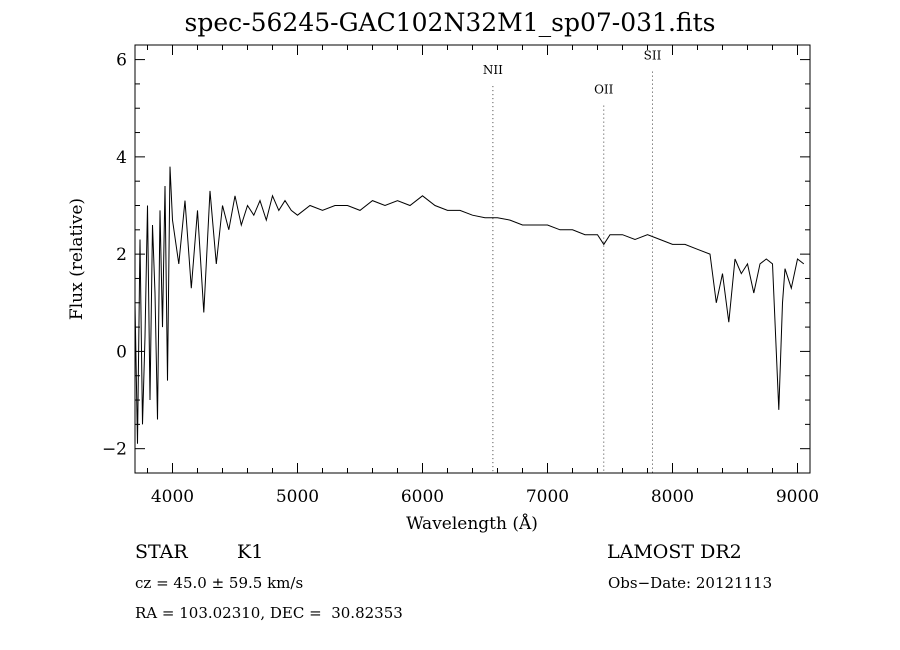 This screenshot has width=900, height=650. Describe the element at coordinates (297, 497) in the screenshot. I see `x-tick-label: 5000` at that location.